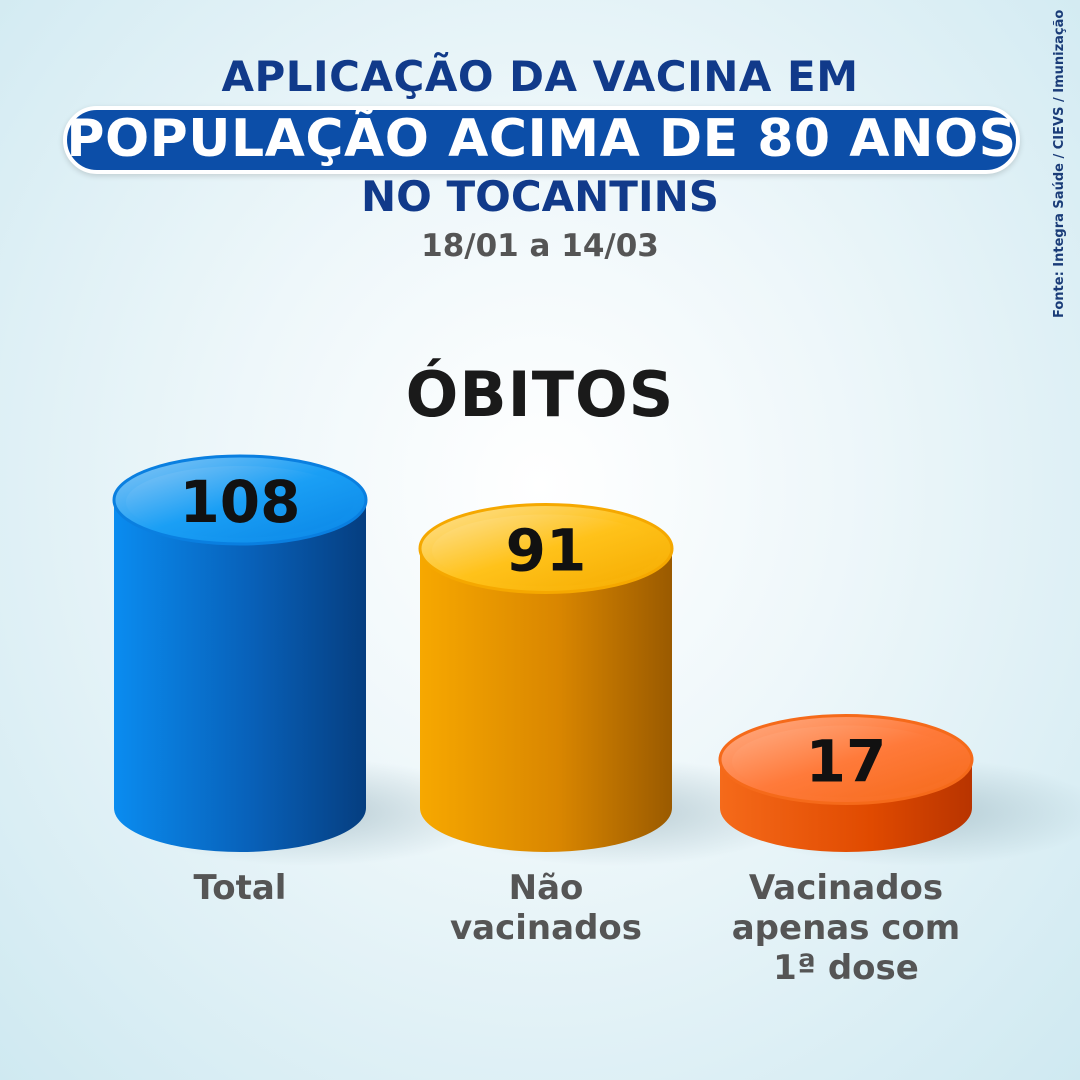  What do you see at coordinates (846, 968) in the screenshot?
I see `category-label-line: 1ª dose` at bounding box center [846, 968].